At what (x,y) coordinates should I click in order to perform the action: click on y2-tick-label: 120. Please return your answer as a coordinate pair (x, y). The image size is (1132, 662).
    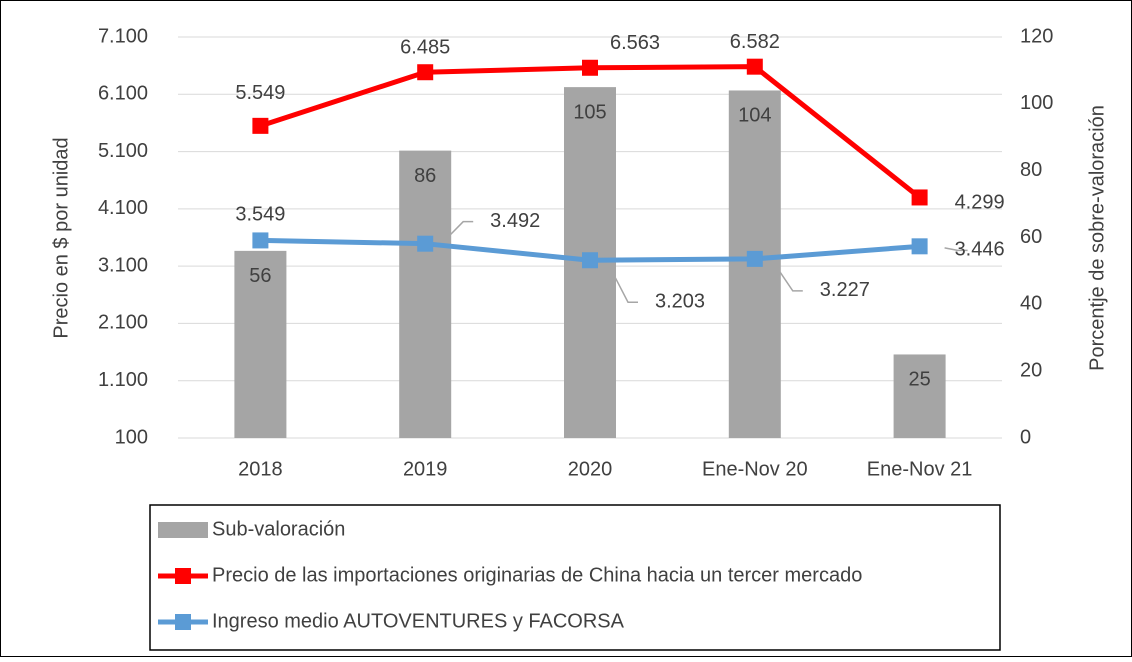
    Looking at the image, I should click on (1036, 36).